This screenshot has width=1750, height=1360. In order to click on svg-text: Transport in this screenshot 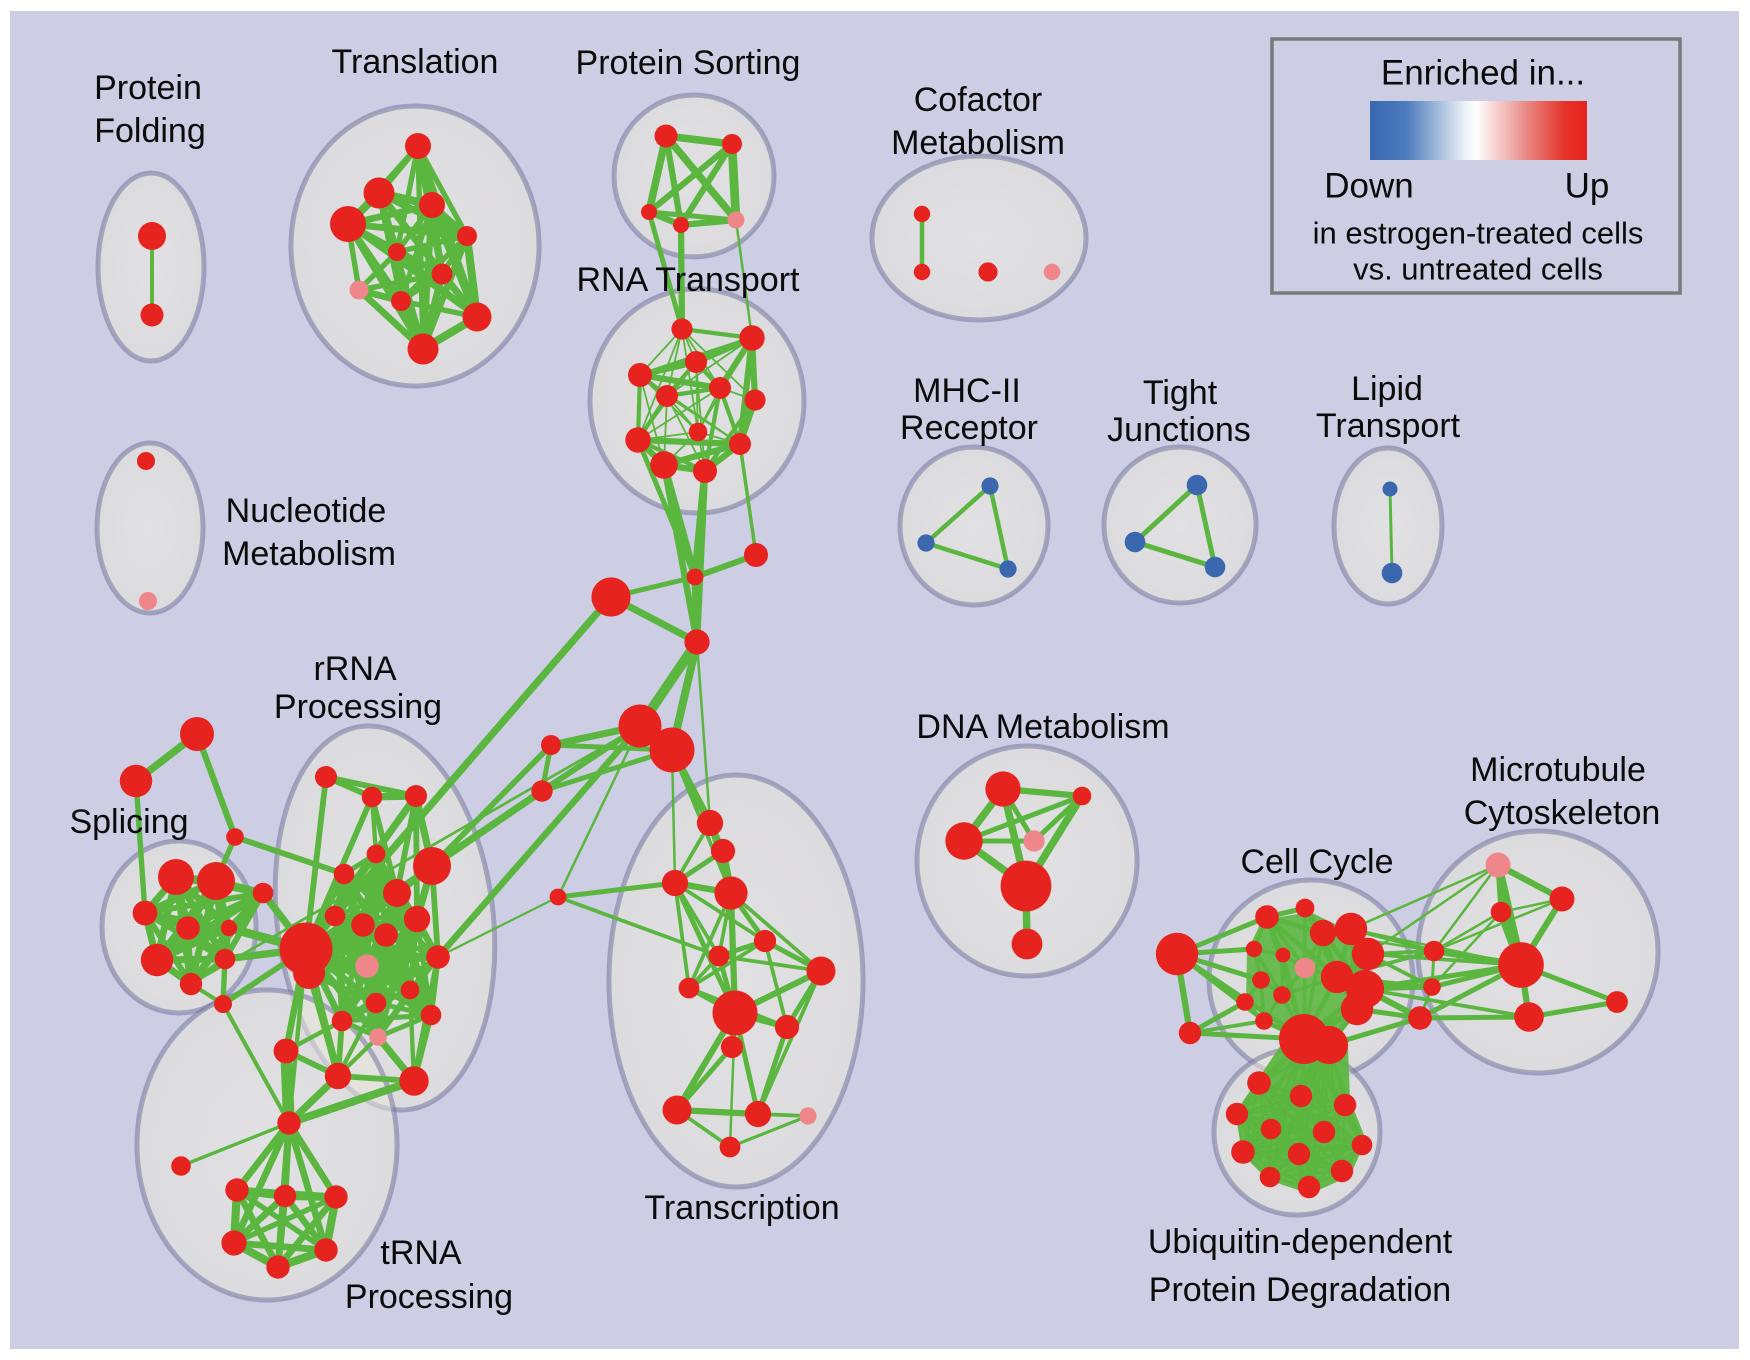, I will do `click(1388, 426)`.